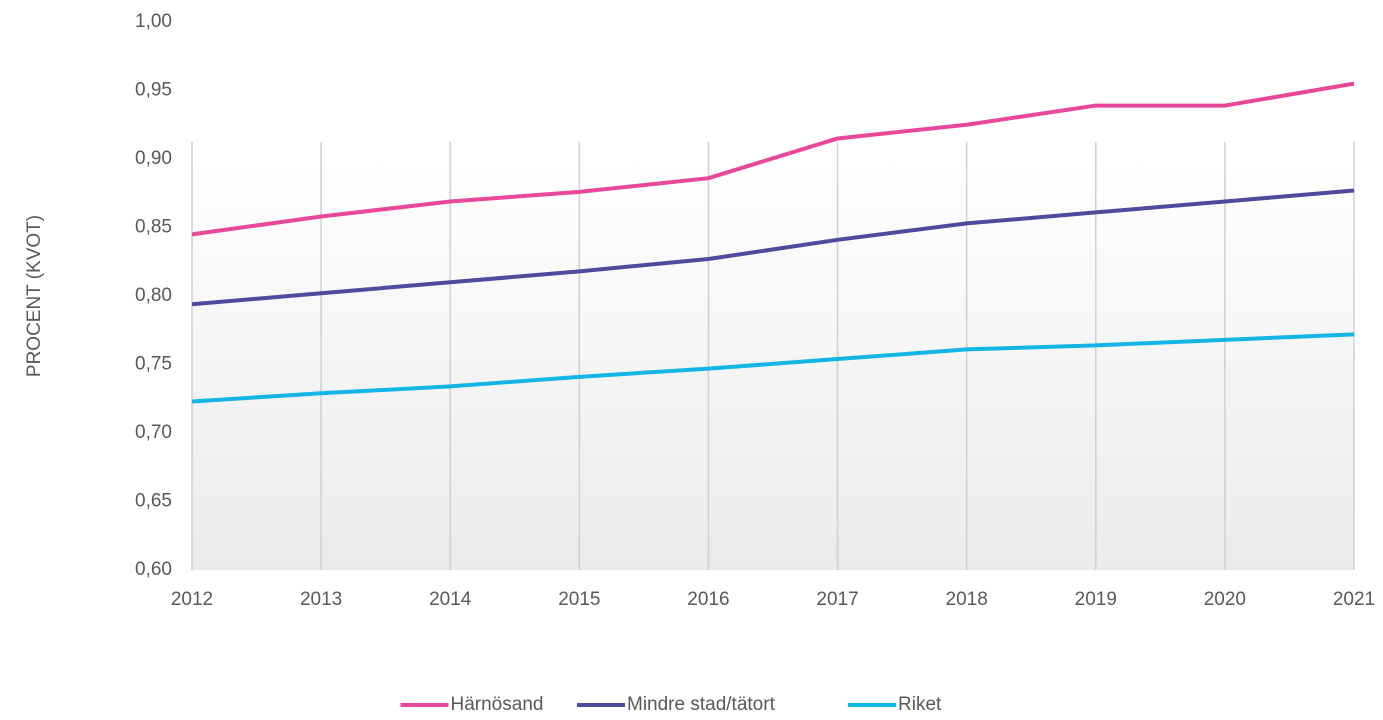 The width and height of the screenshot is (1383, 720). What do you see at coordinates (967, 599) in the screenshot?
I see `x-tick-label: 2018` at bounding box center [967, 599].